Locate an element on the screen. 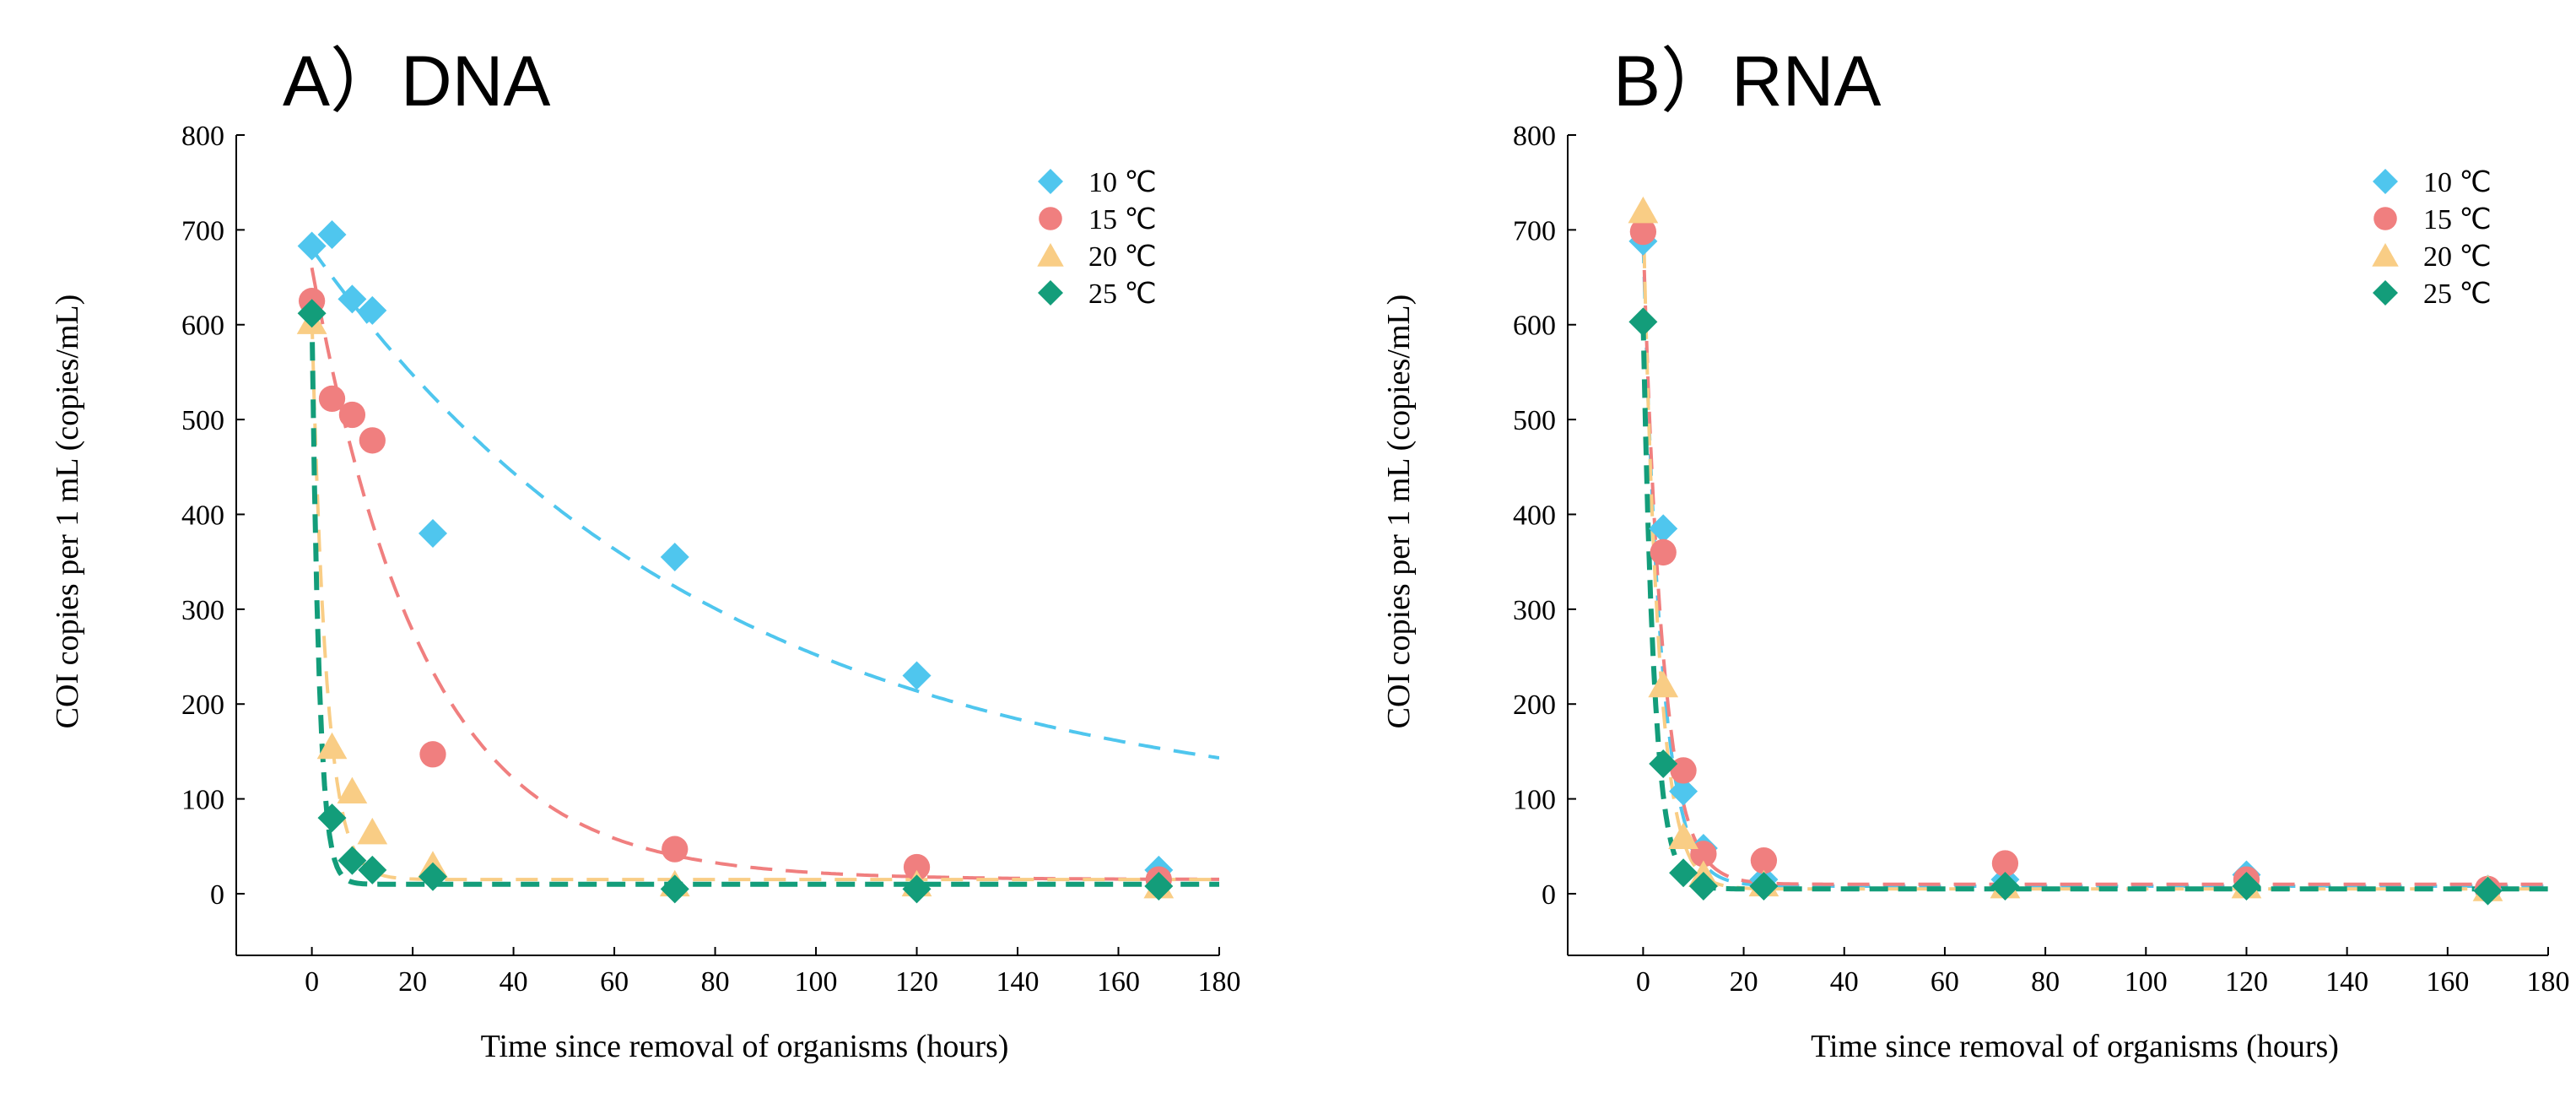  y-tick-label: 500 is located at coordinates (202, 420).